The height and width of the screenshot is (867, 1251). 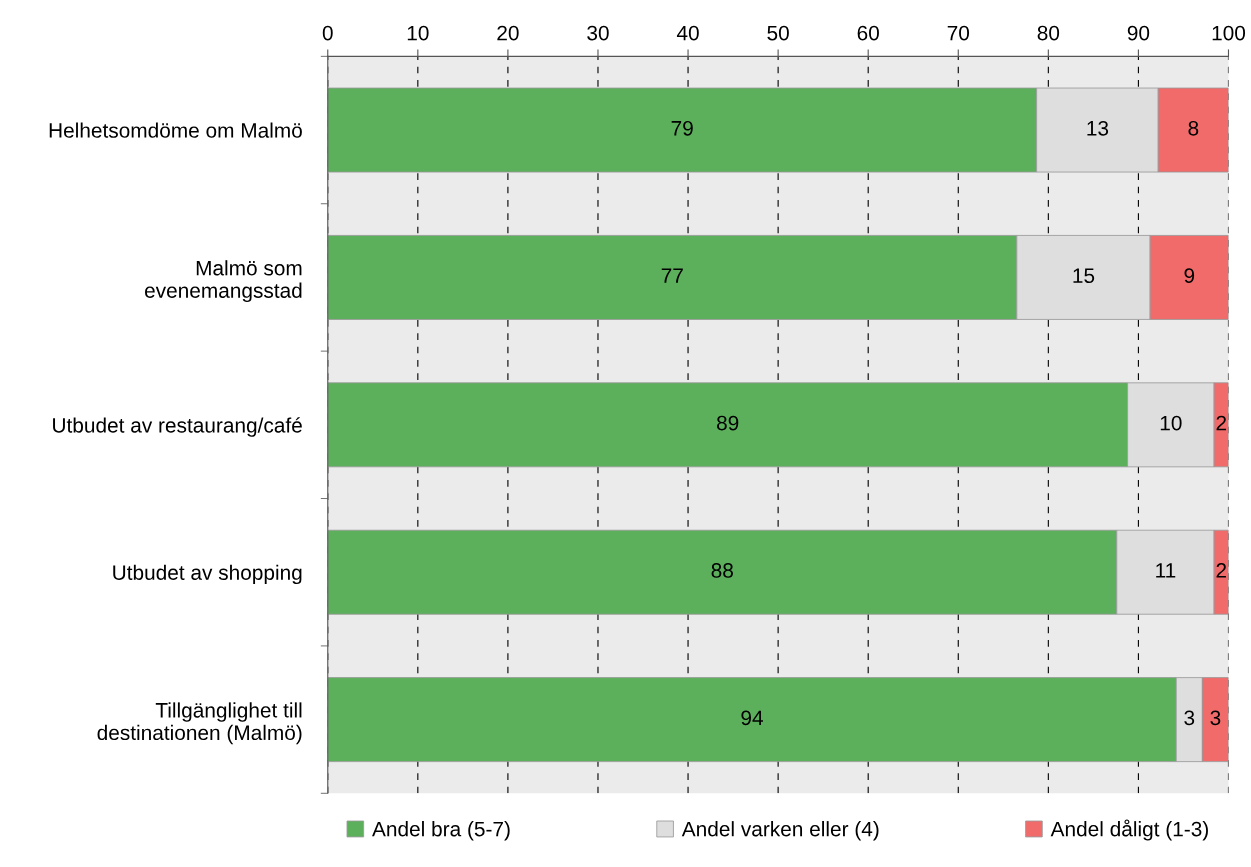 I want to click on legend-label: Andel varken eller (4), so click(x=780, y=831).